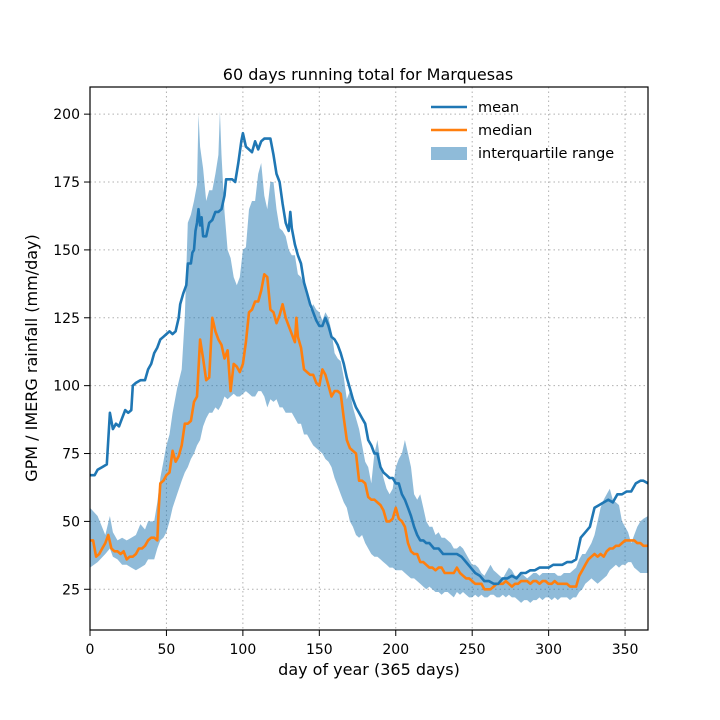 The image size is (720, 720). I want to click on y-tick-label: 150, so click(66, 251).